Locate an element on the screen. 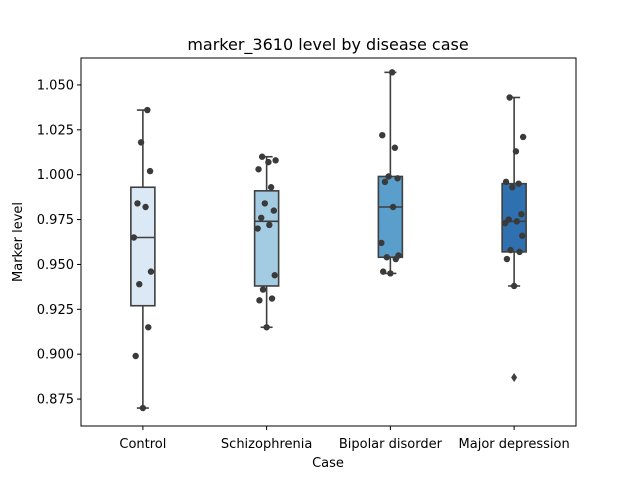 The image size is (640, 480). y-tick-label: 0.950 is located at coordinates (55, 265).